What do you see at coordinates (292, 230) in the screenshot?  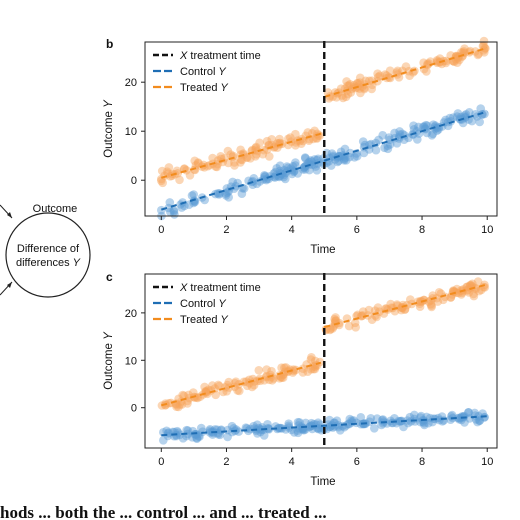 I see `x-tick-label: 4` at bounding box center [292, 230].